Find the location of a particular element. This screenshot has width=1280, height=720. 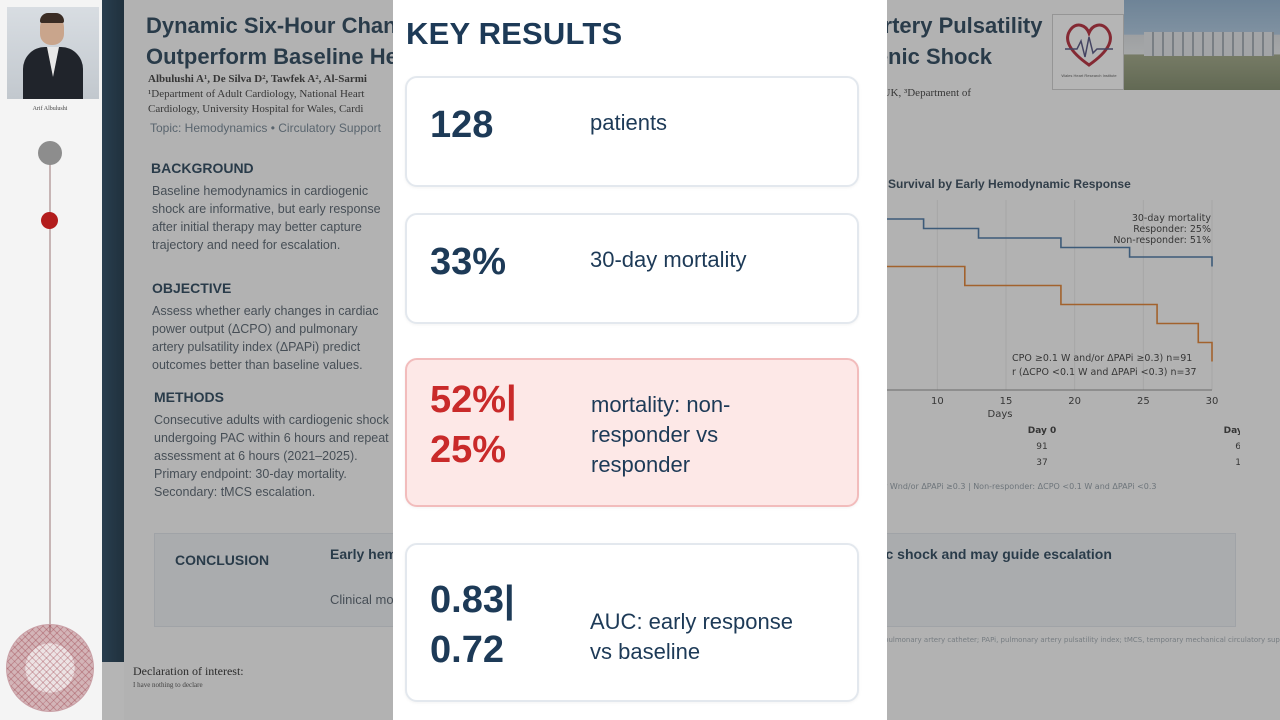

survival-line-non-responder is located at coordinates (1046, 313).